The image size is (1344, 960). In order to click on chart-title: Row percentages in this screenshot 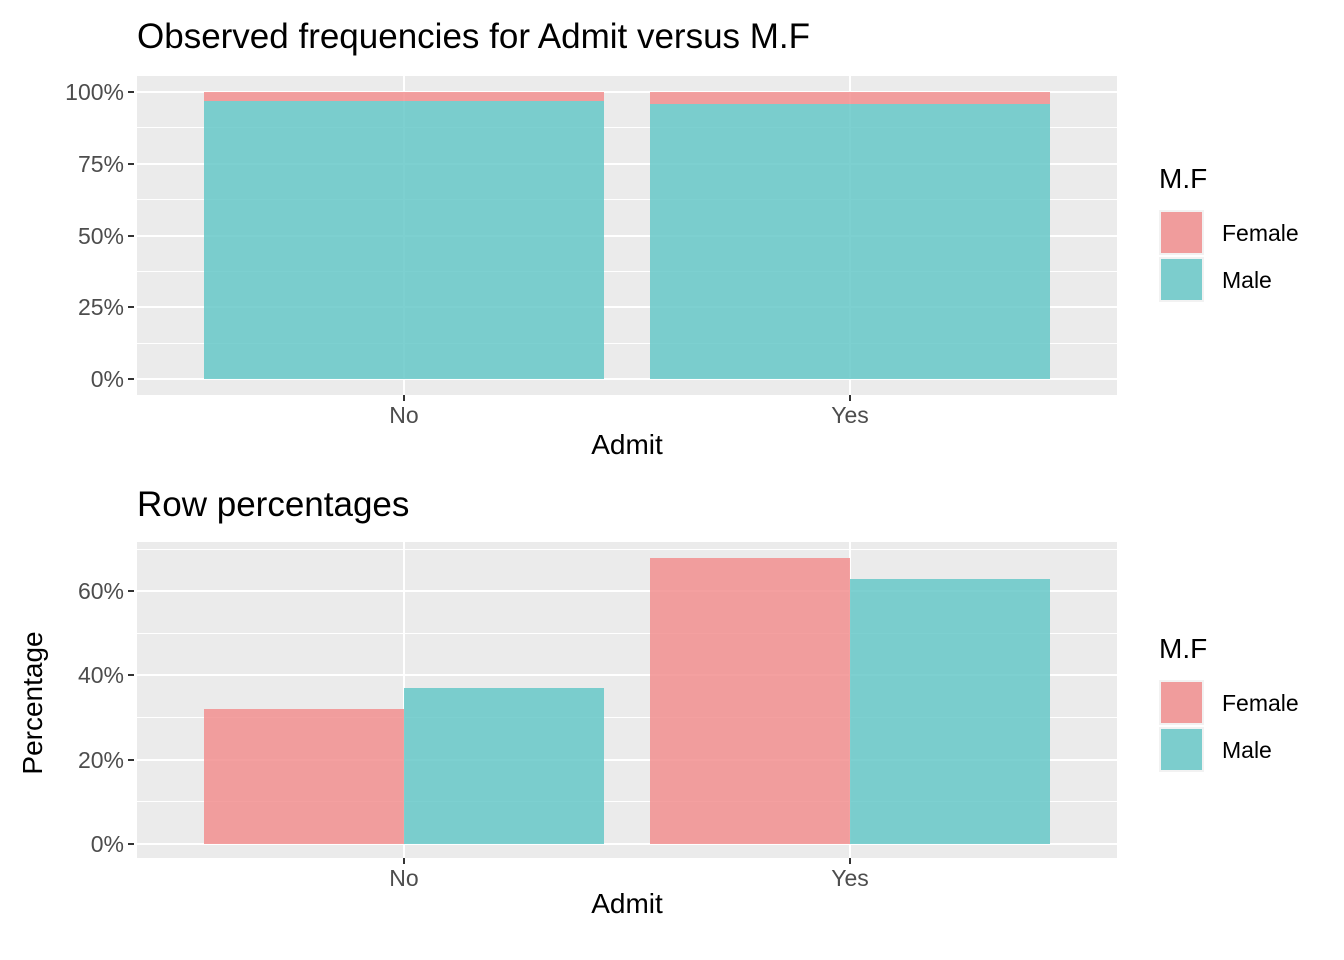, I will do `click(273, 504)`.